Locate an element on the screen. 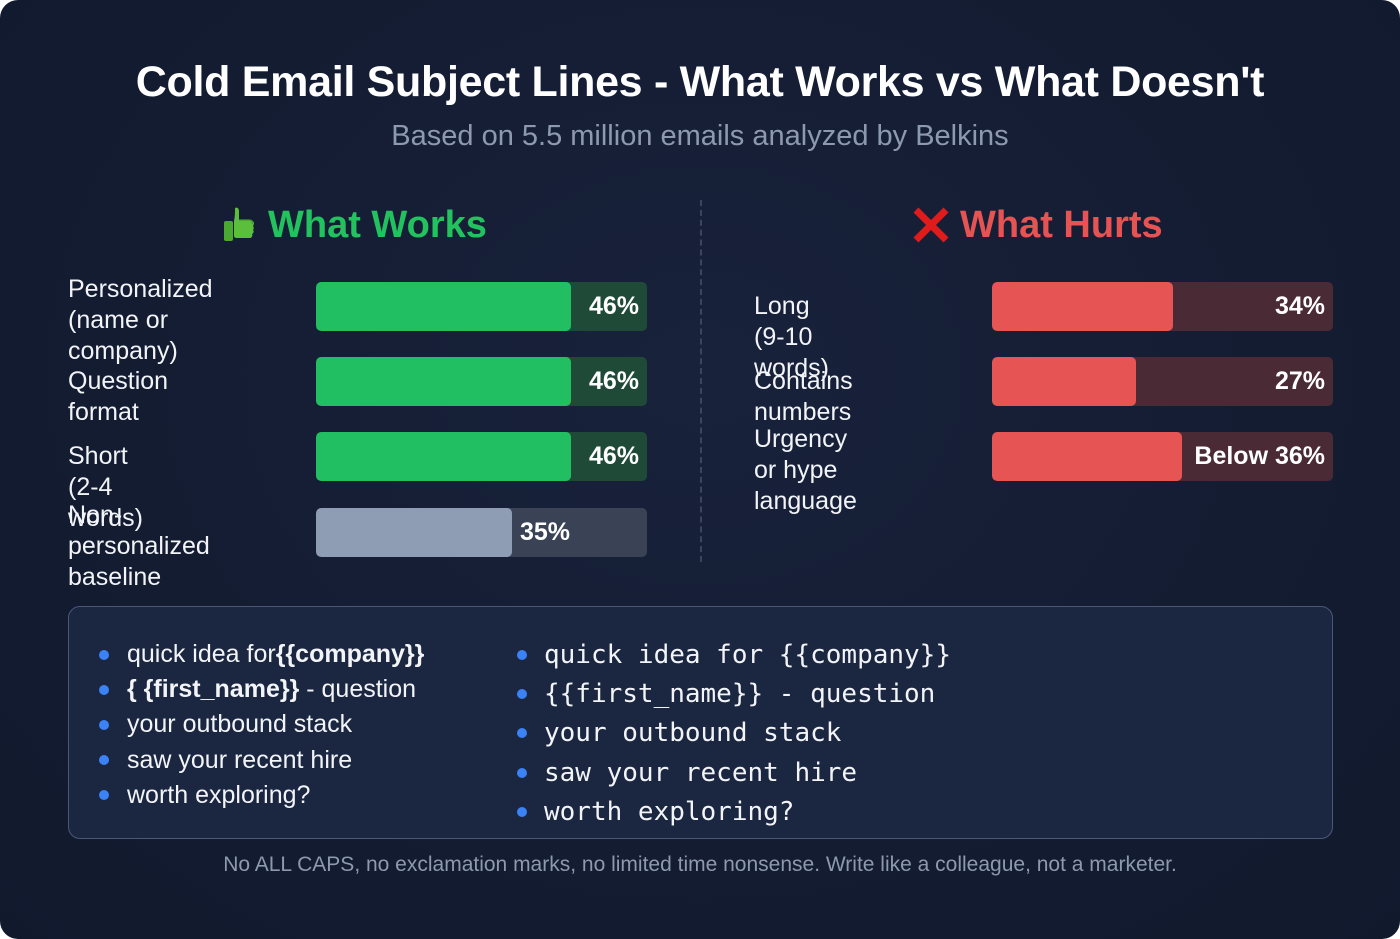 Image resolution: width=1400 pixels, height=939 pixels. list-item: { {first_name}} - question is located at coordinates (261, 689).